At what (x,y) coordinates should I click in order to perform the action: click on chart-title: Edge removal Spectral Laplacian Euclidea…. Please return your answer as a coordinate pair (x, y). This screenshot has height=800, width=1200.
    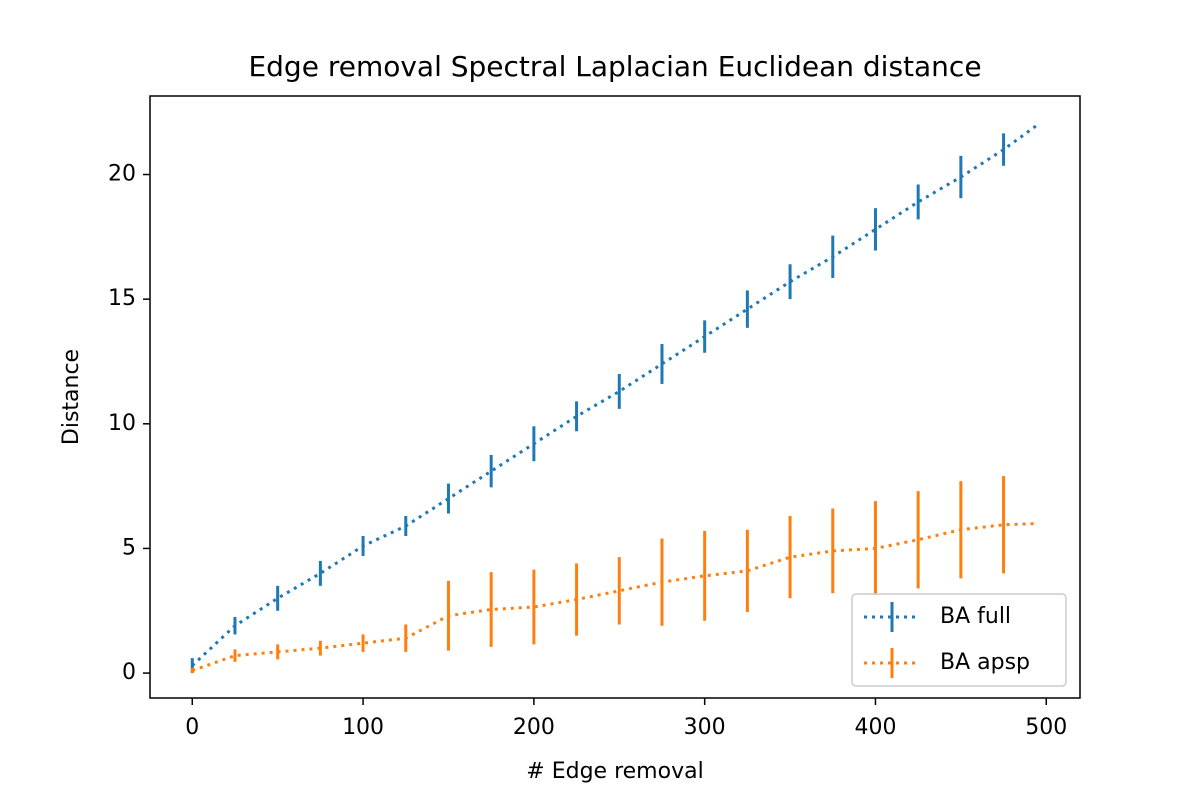
    Looking at the image, I should click on (614, 66).